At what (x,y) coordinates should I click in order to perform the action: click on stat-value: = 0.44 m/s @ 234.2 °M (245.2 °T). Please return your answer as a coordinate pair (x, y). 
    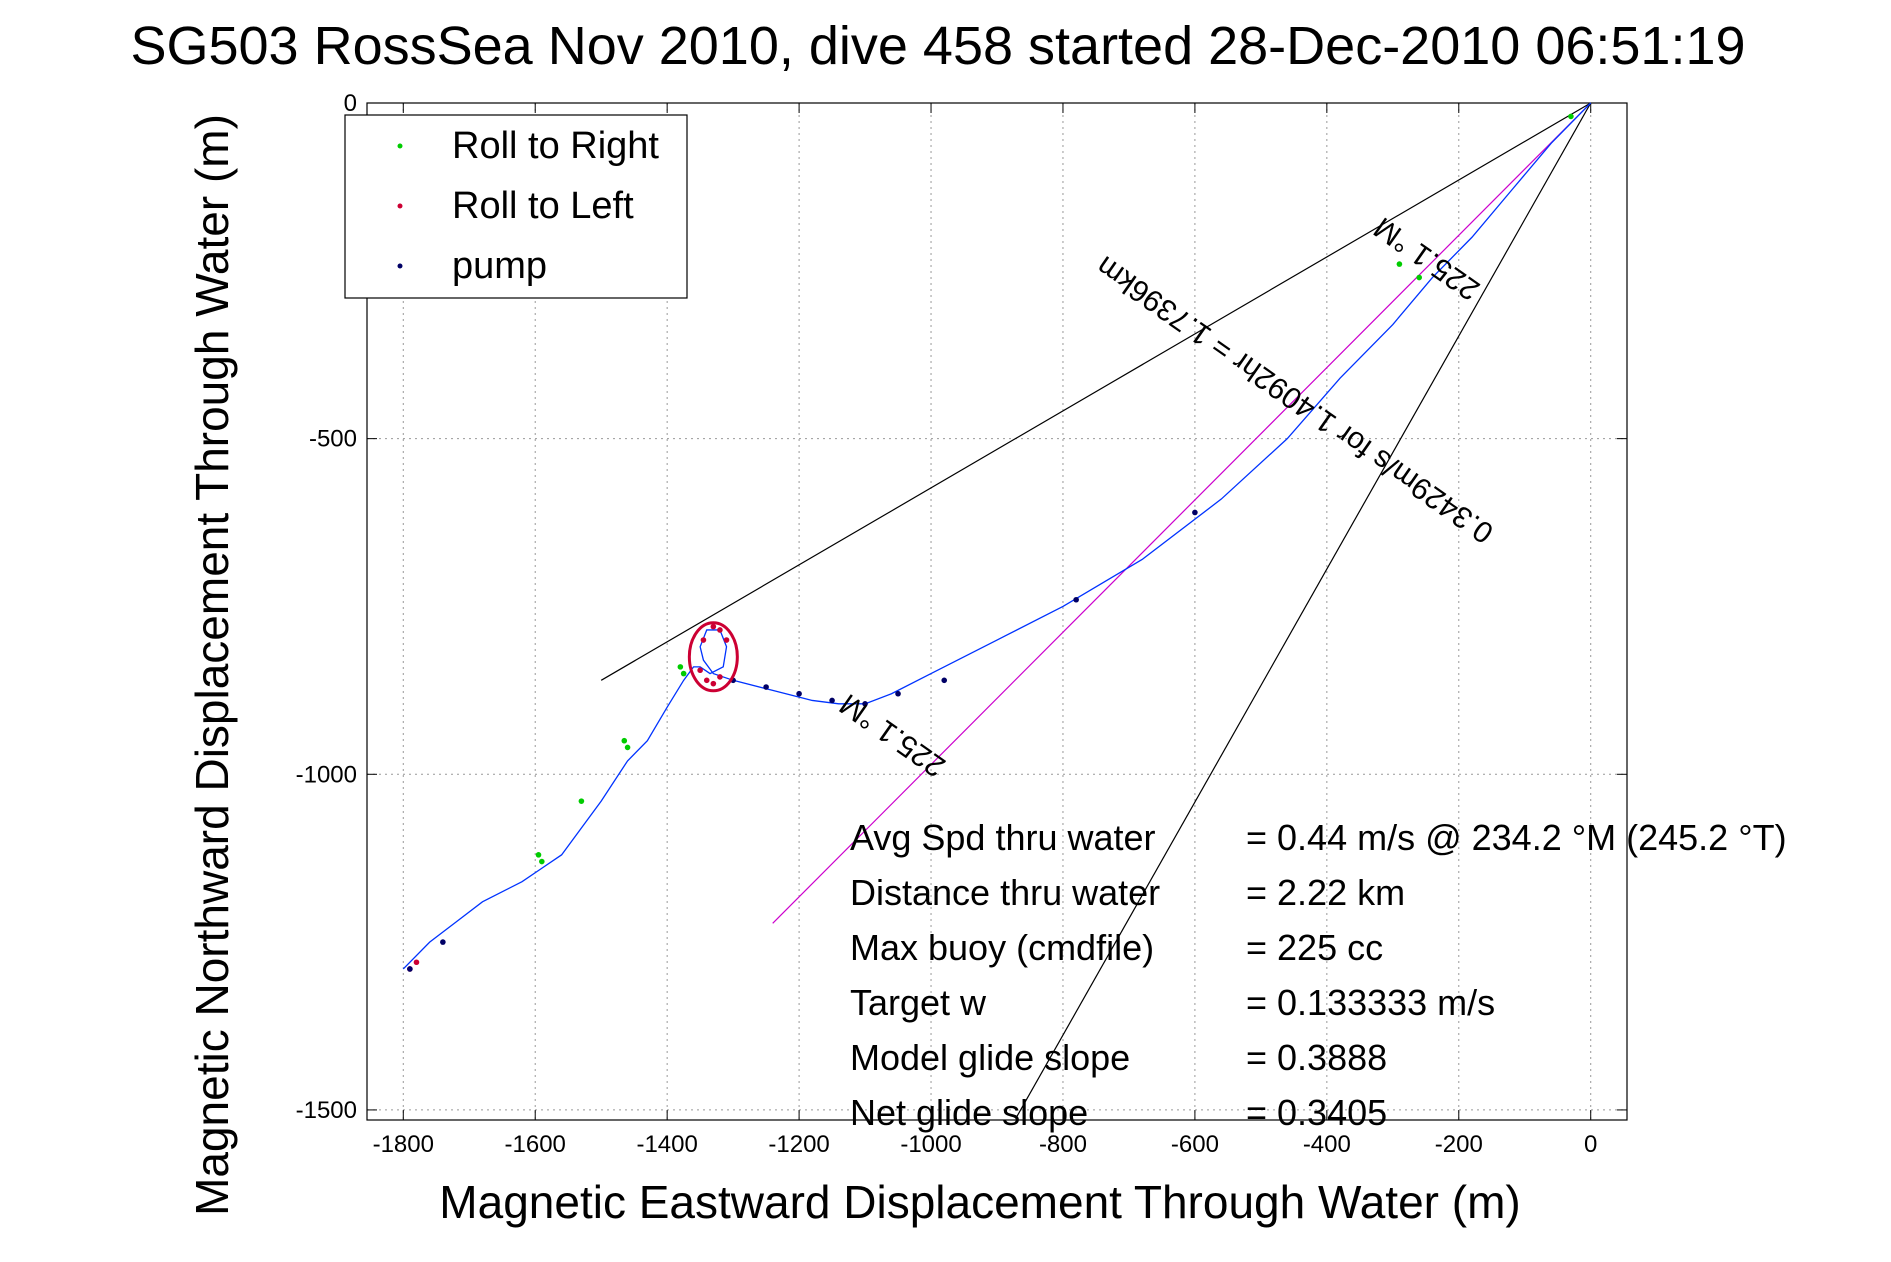
    Looking at the image, I should click on (1516, 837).